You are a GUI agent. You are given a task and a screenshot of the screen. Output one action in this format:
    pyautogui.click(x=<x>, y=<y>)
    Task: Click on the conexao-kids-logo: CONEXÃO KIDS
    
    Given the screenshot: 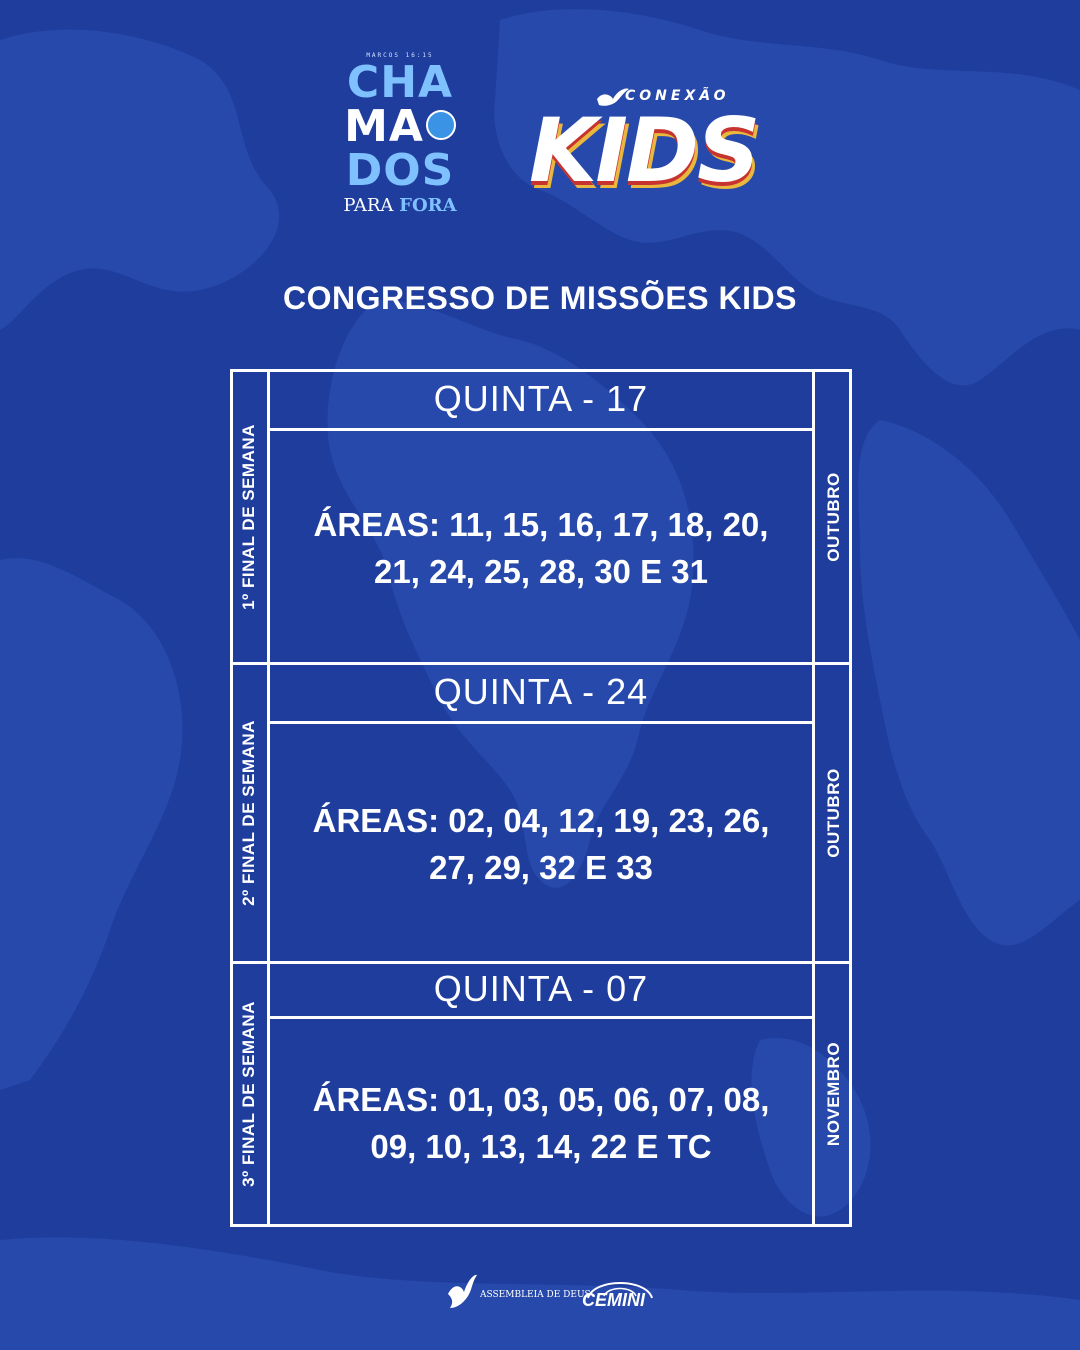 What is the action you would take?
    pyautogui.click(x=645, y=145)
    